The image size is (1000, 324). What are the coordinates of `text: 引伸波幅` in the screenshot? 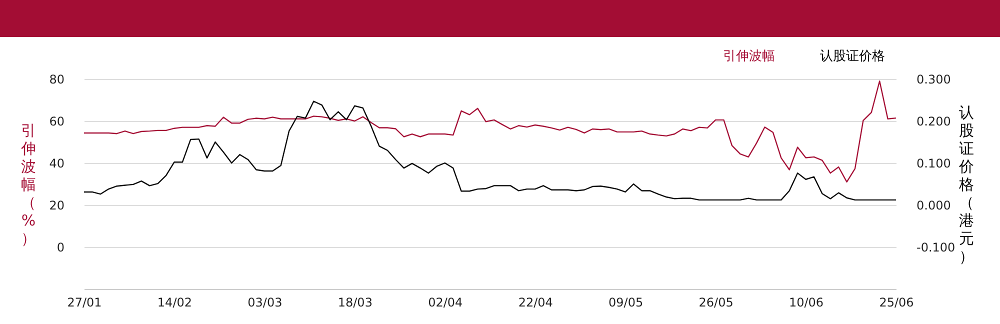 It's located at (749, 56).